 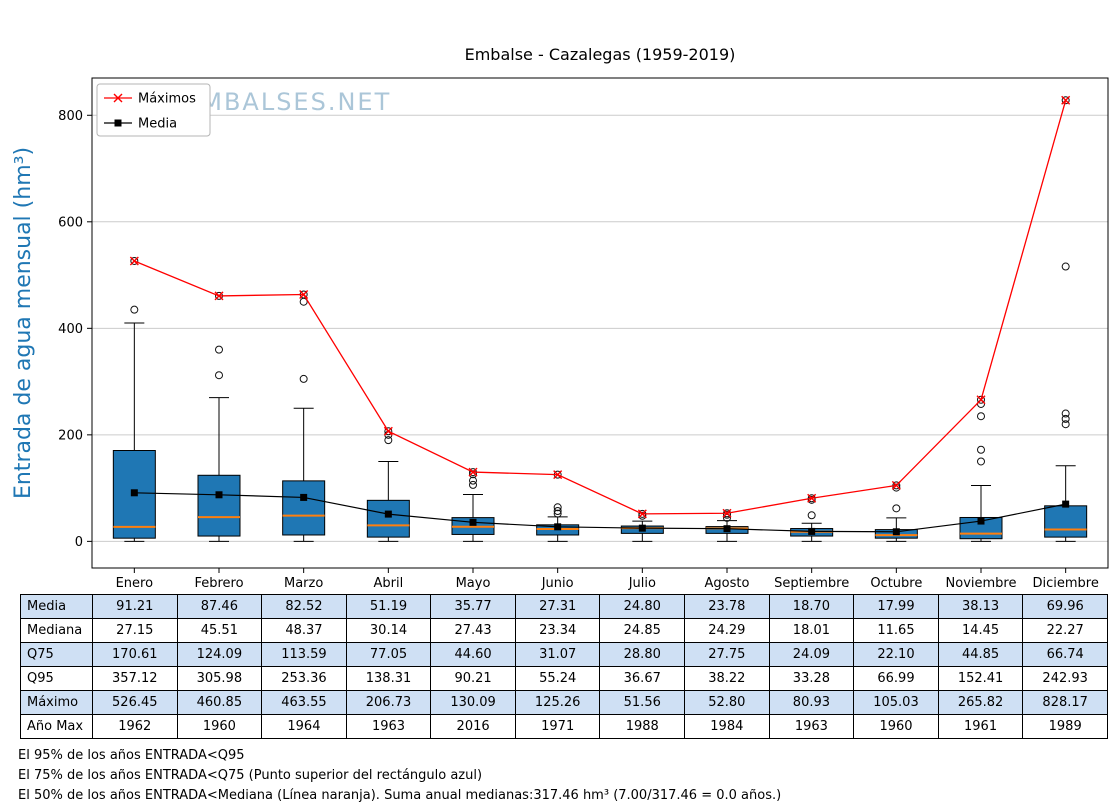 What do you see at coordinates (473, 630) in the screenshot?
I see `stat-cell: 27.43` at bounding box center [473, 630].